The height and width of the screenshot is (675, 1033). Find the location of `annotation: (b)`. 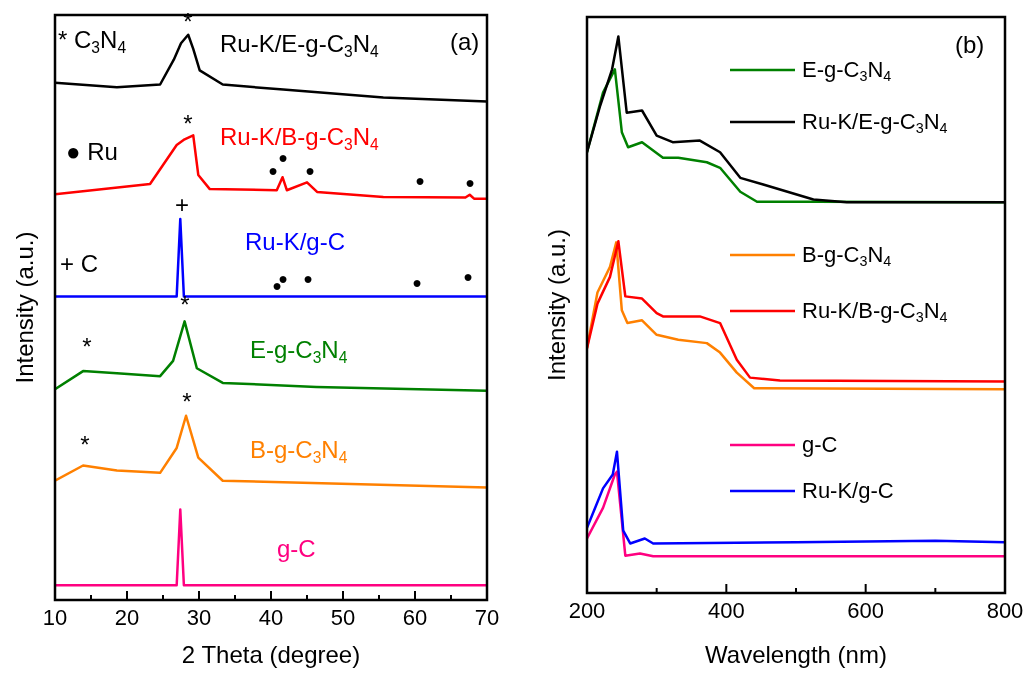

annotation: (b) is located at coordinates (970, 44).